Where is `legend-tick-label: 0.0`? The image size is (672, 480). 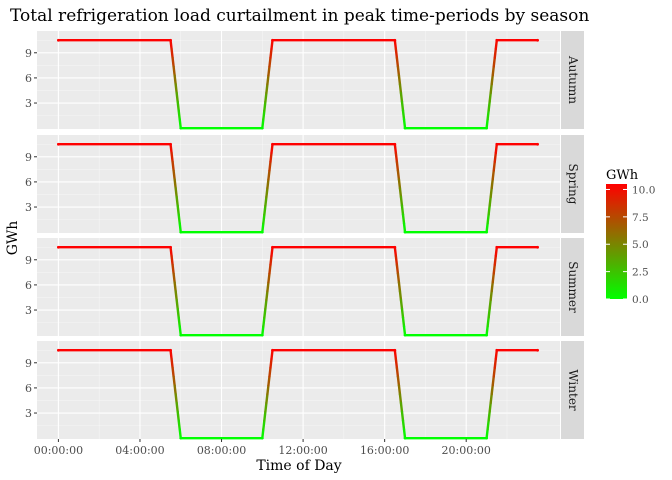
legend-tick-label: 0.0 is located at coordinates (640, 300).